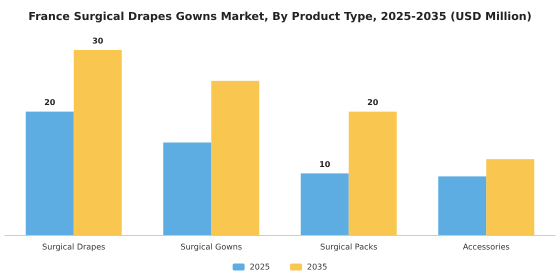  What do you see at coordinates (260, 267) in the screenshot?
I see `legend-label: 2025` at bounding box center [260, 267].